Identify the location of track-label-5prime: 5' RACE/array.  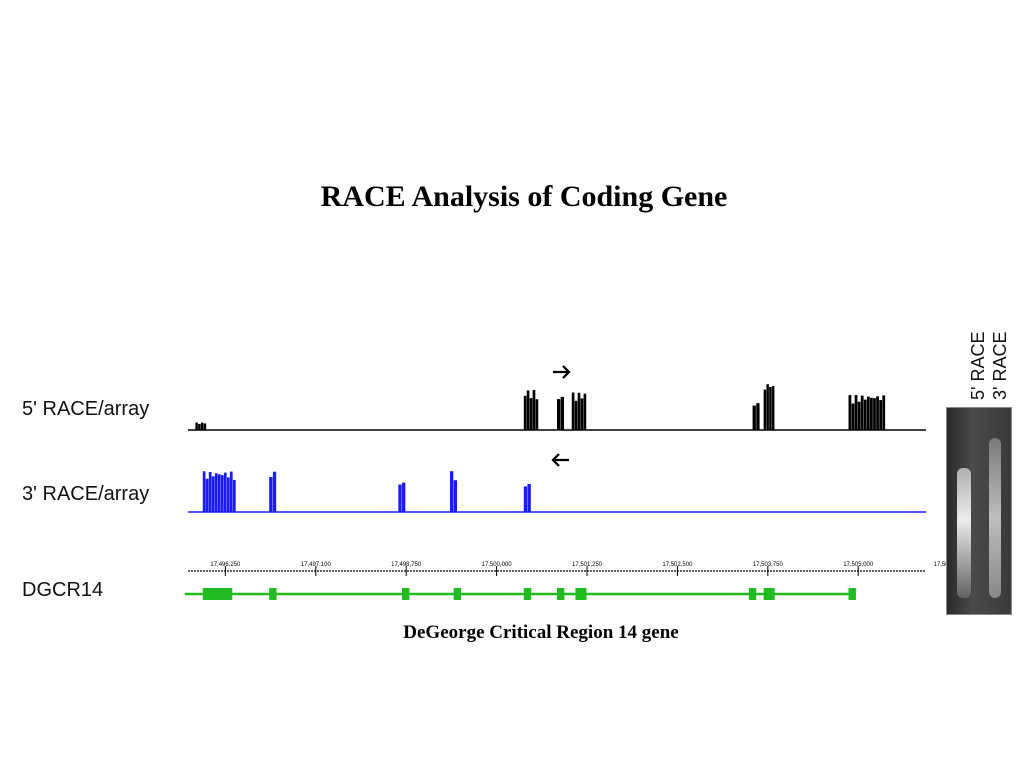
(86, 409).